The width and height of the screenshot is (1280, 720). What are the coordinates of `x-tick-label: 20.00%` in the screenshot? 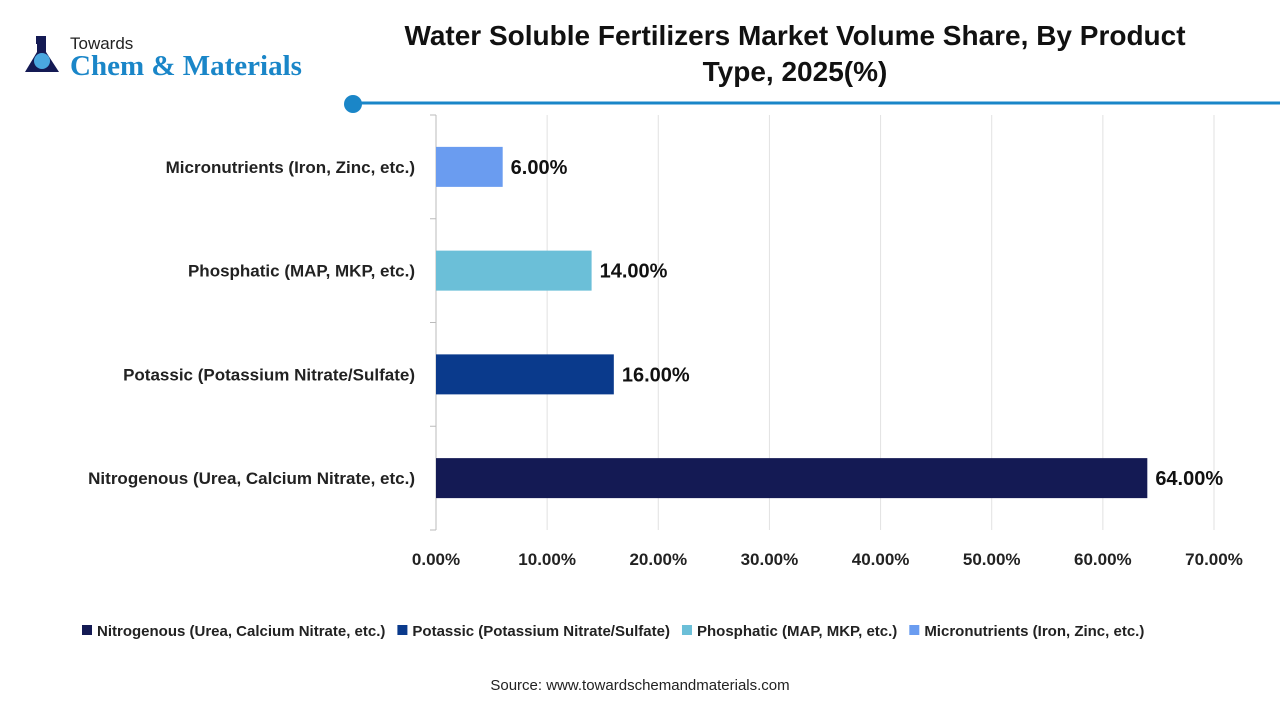 It's located at (658, 559).